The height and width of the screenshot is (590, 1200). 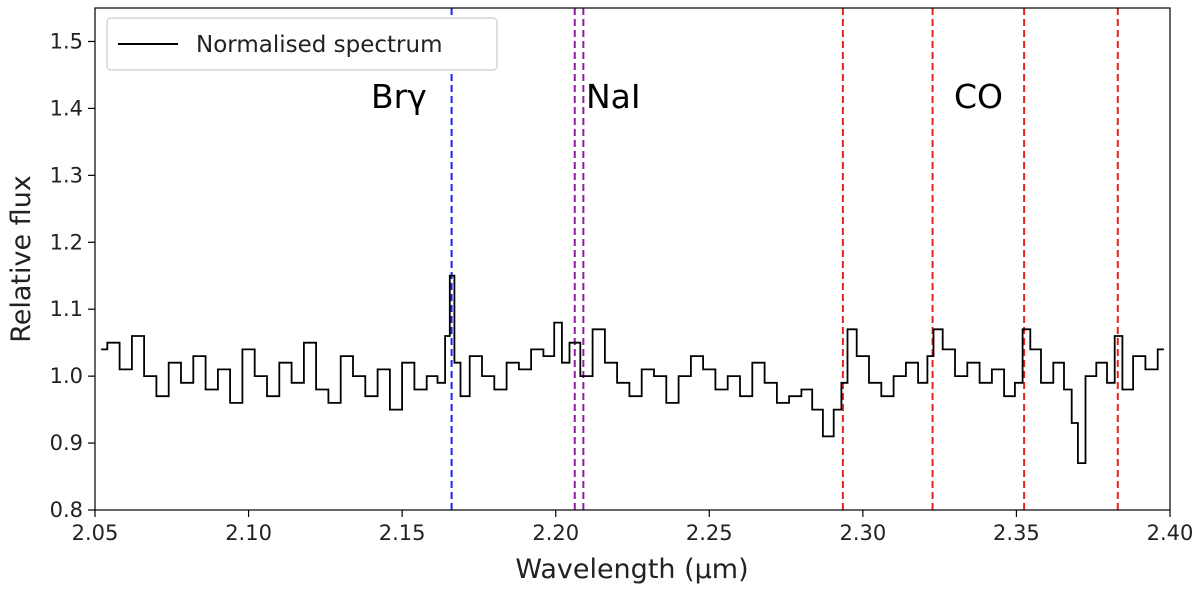 I want to click on y-tick-label-3: 1.1, so click(x=66, y=309).